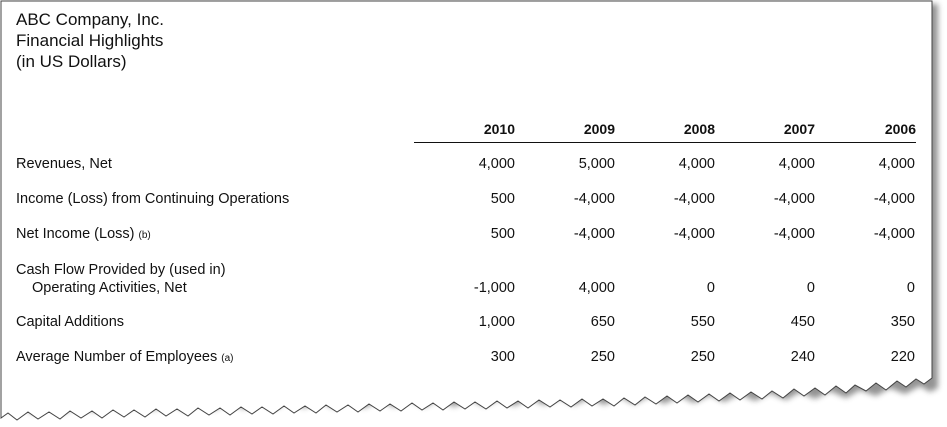 The height and width of the screenshot is (427, 947). Describe the element at coordinates (502, 357) in the screenshot. I see `table-cell: 300` at that location.